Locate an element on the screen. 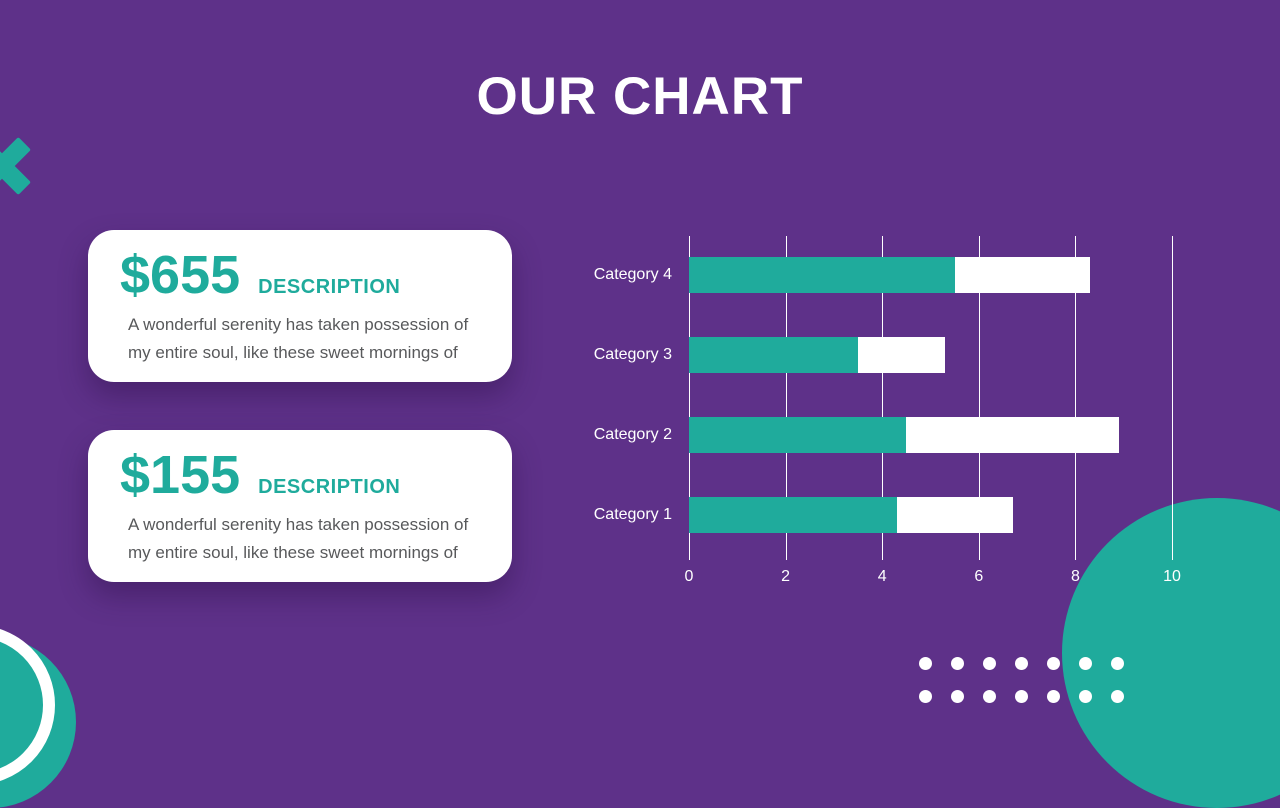  category-label: Category 3 is located at coordinates (632, 354).